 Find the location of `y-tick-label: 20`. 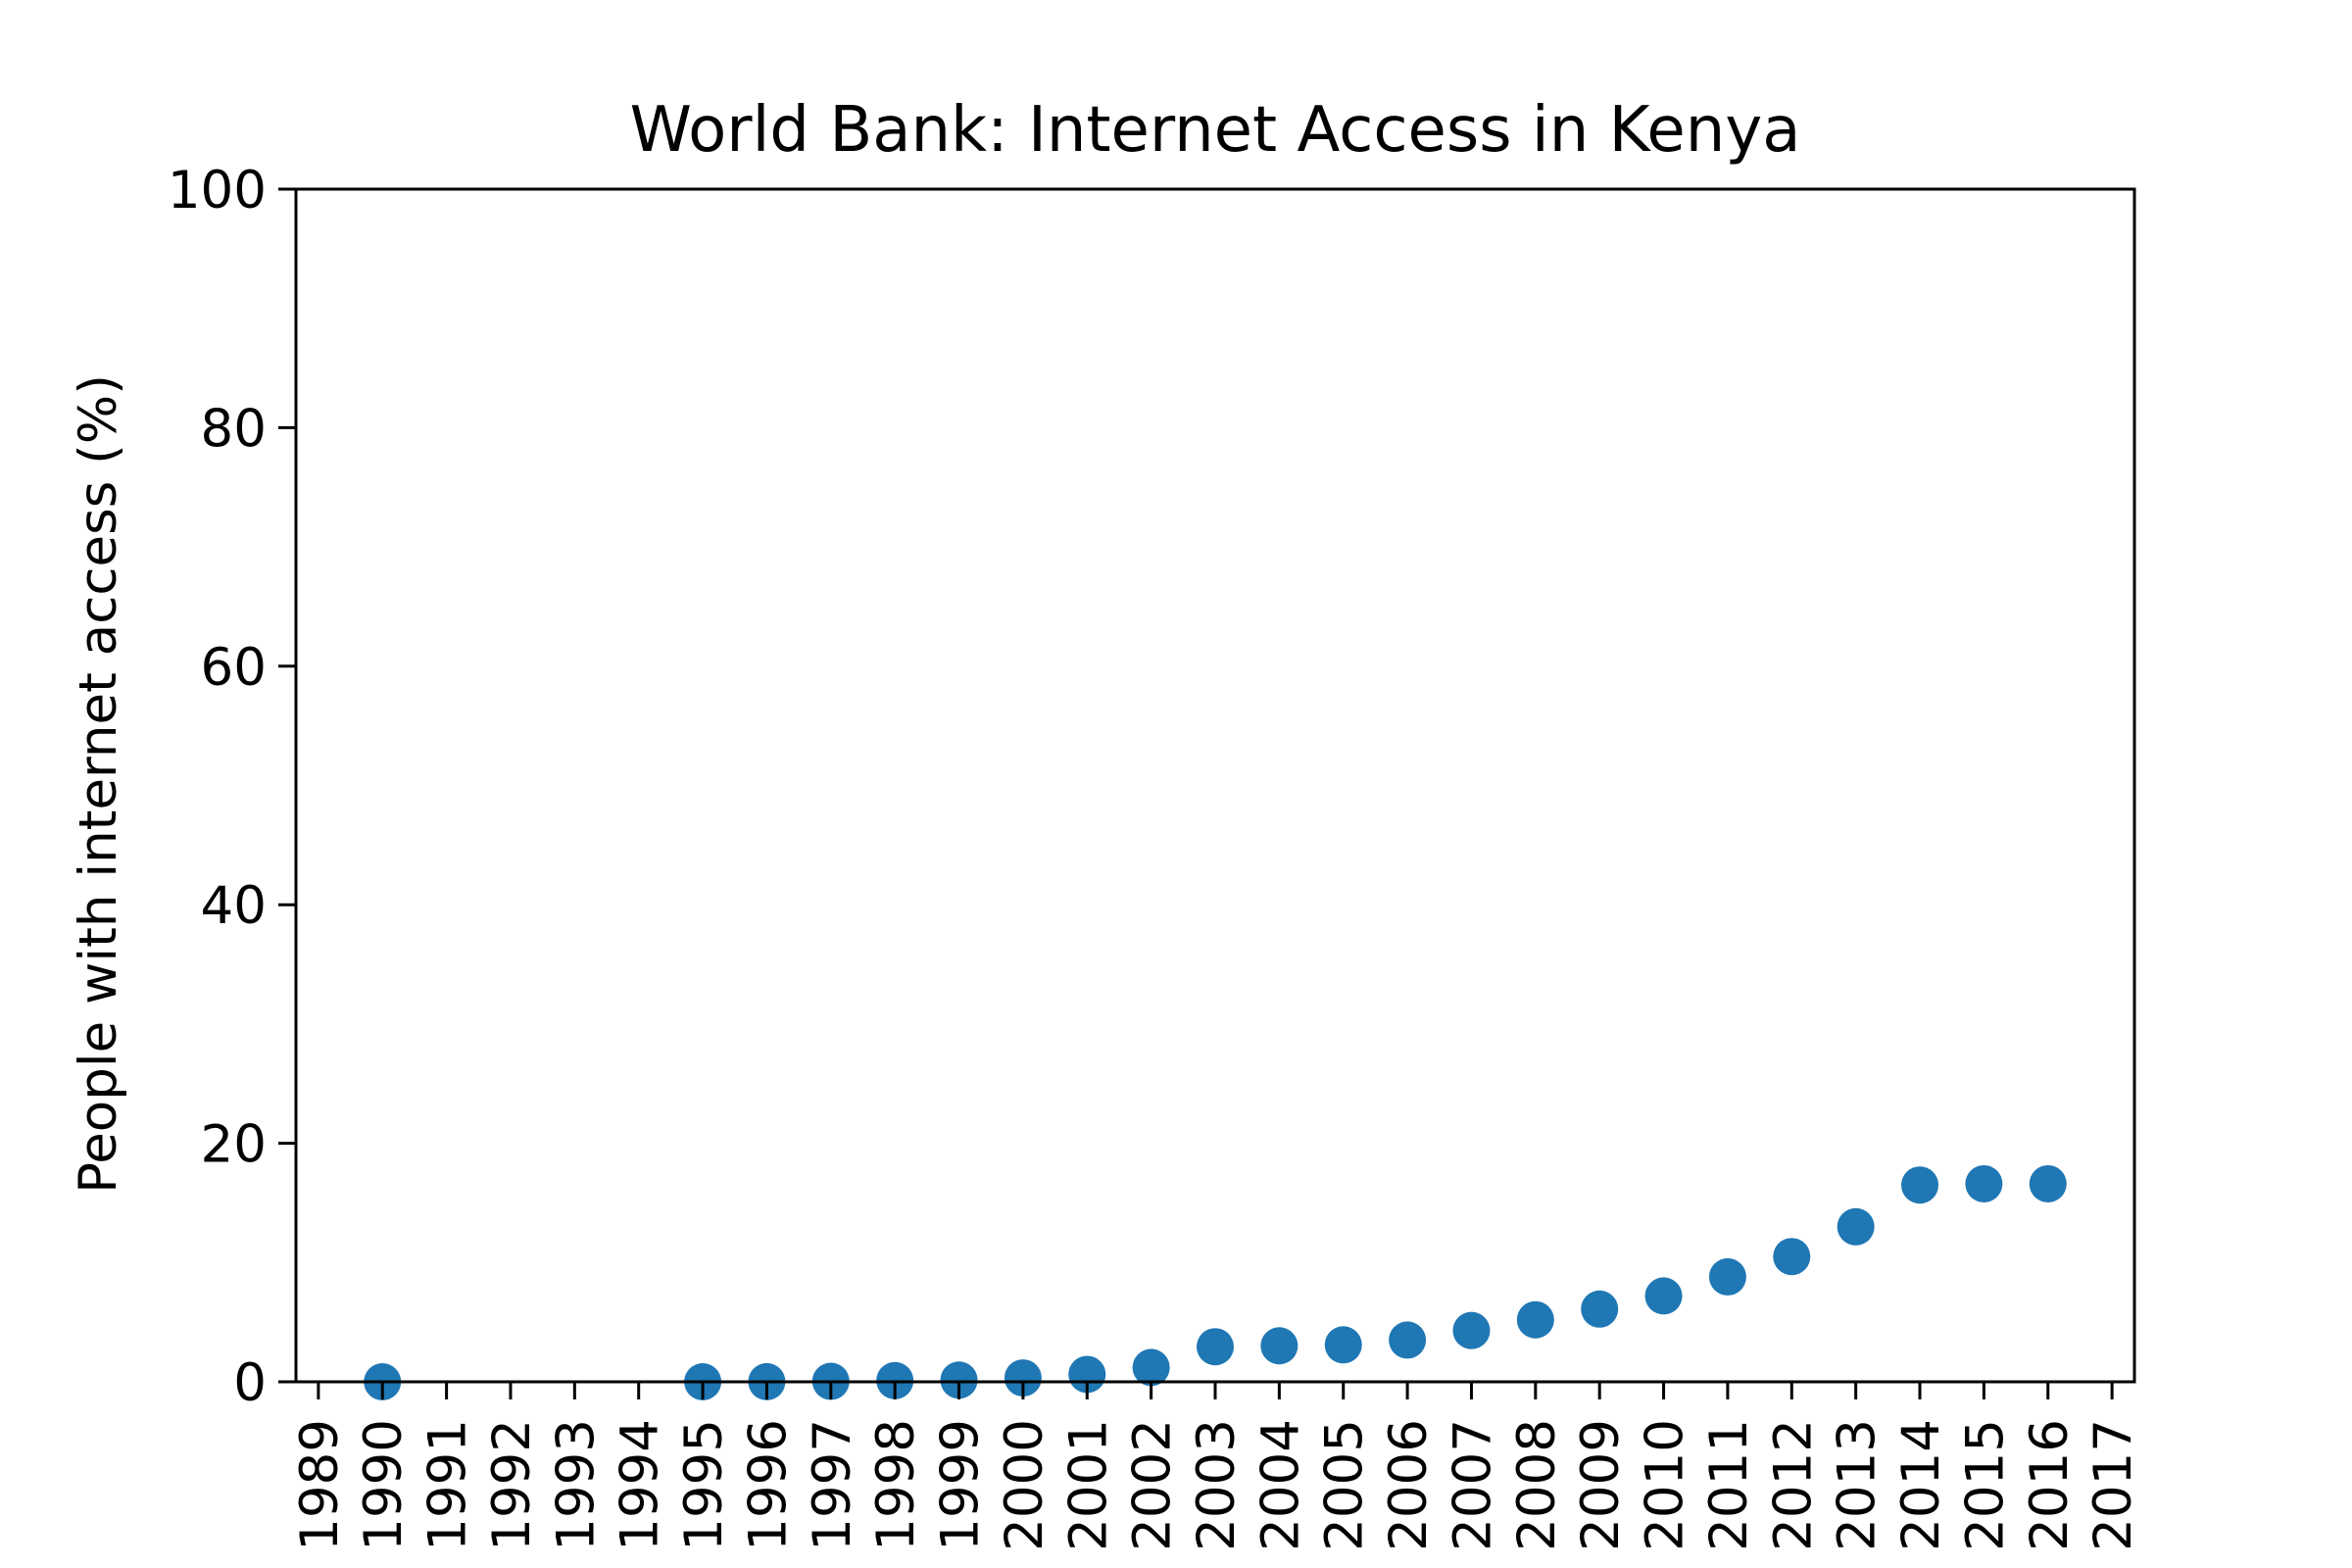

y-tick-label: 20 is located at coordinates (234, 1145).